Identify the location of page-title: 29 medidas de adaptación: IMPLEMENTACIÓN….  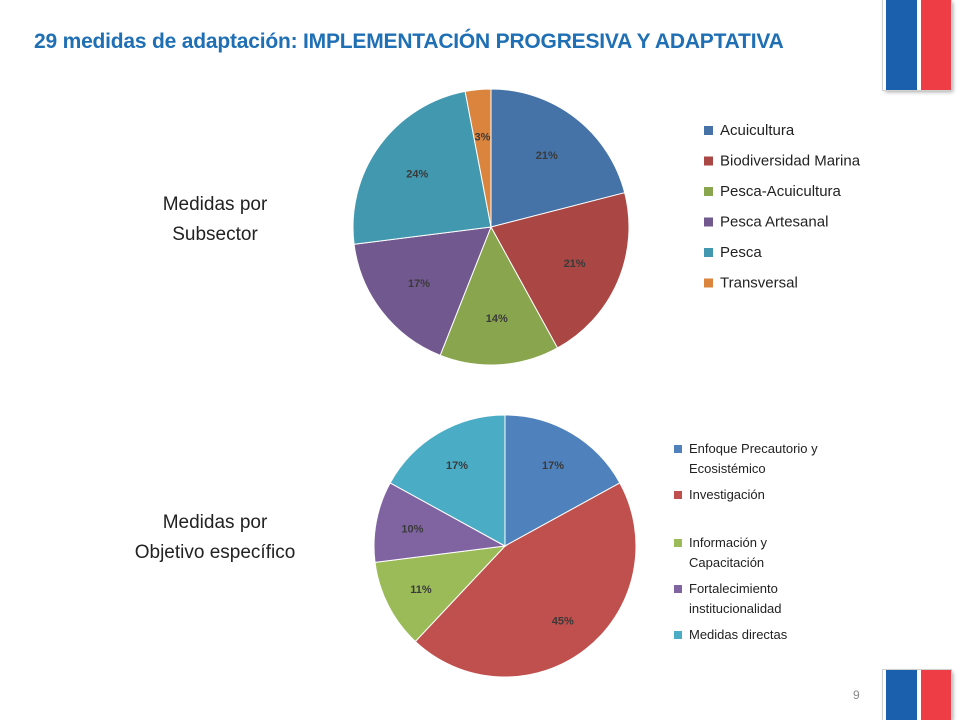
(409, 41).